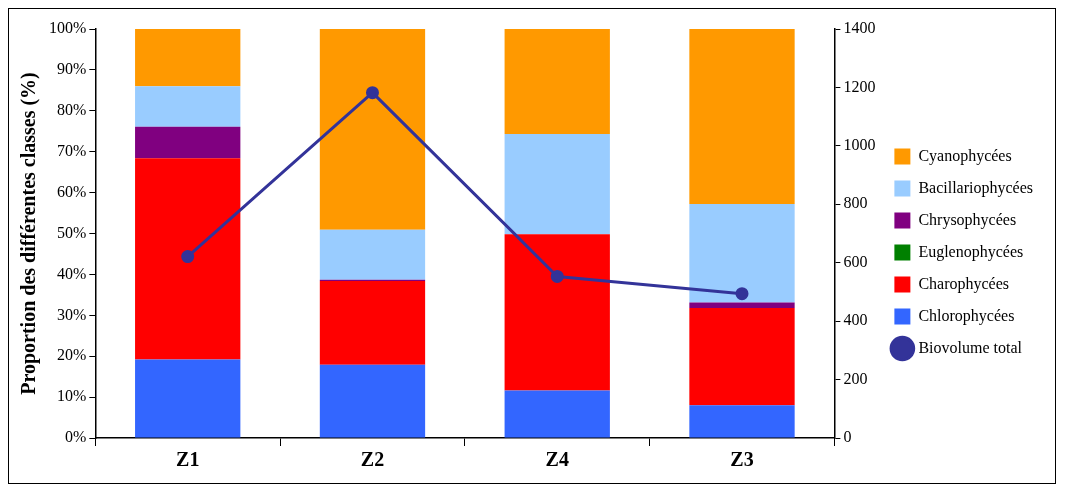 This screenshot has width=1066, height=494. I want to click on y-tick-label: 80%, so click(72, 109).